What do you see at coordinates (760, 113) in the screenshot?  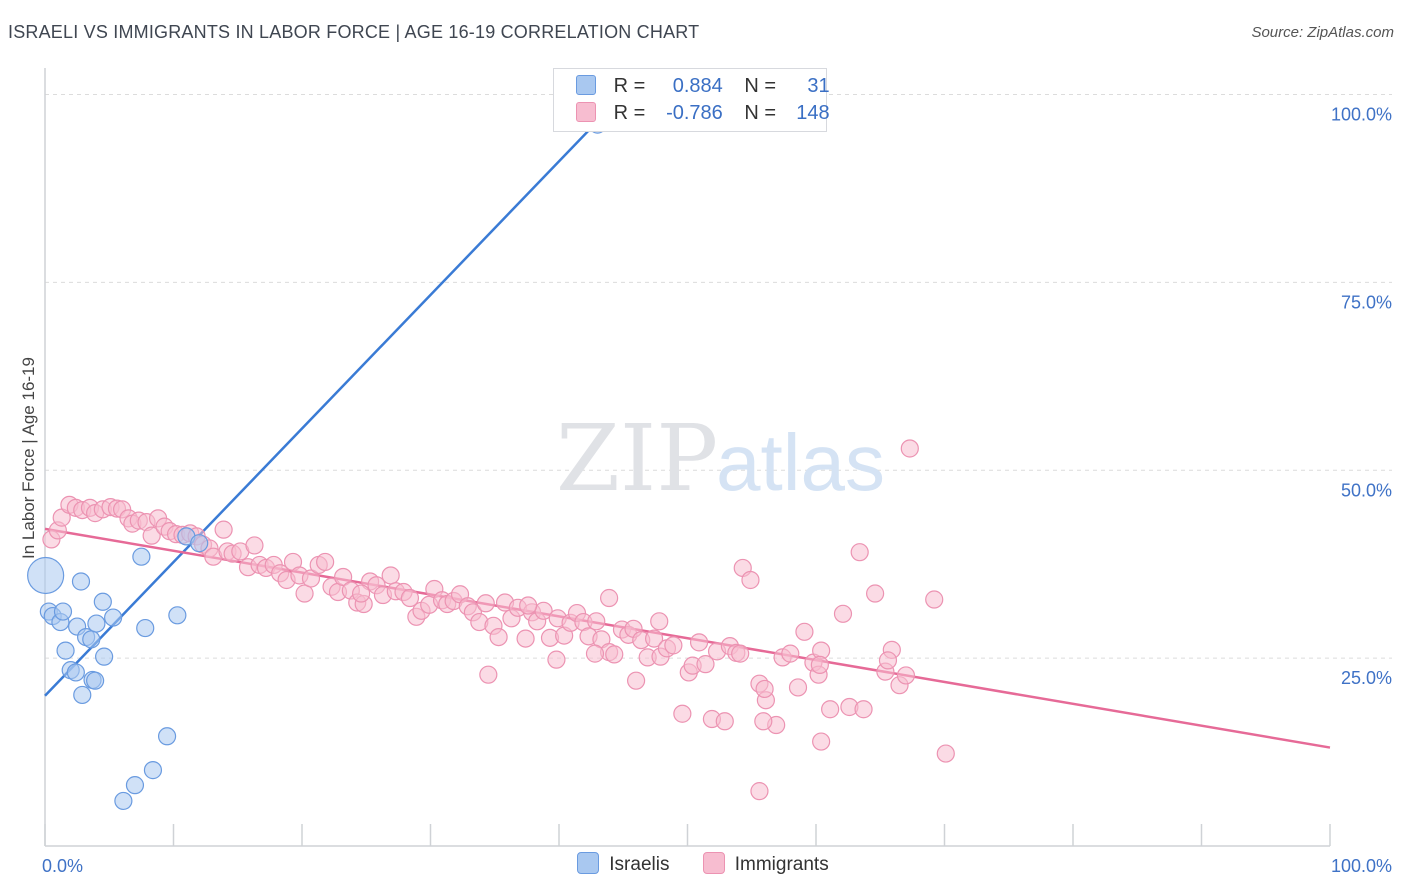 I see `immigrants-n-label: N =` at bounding box center [760, 113].